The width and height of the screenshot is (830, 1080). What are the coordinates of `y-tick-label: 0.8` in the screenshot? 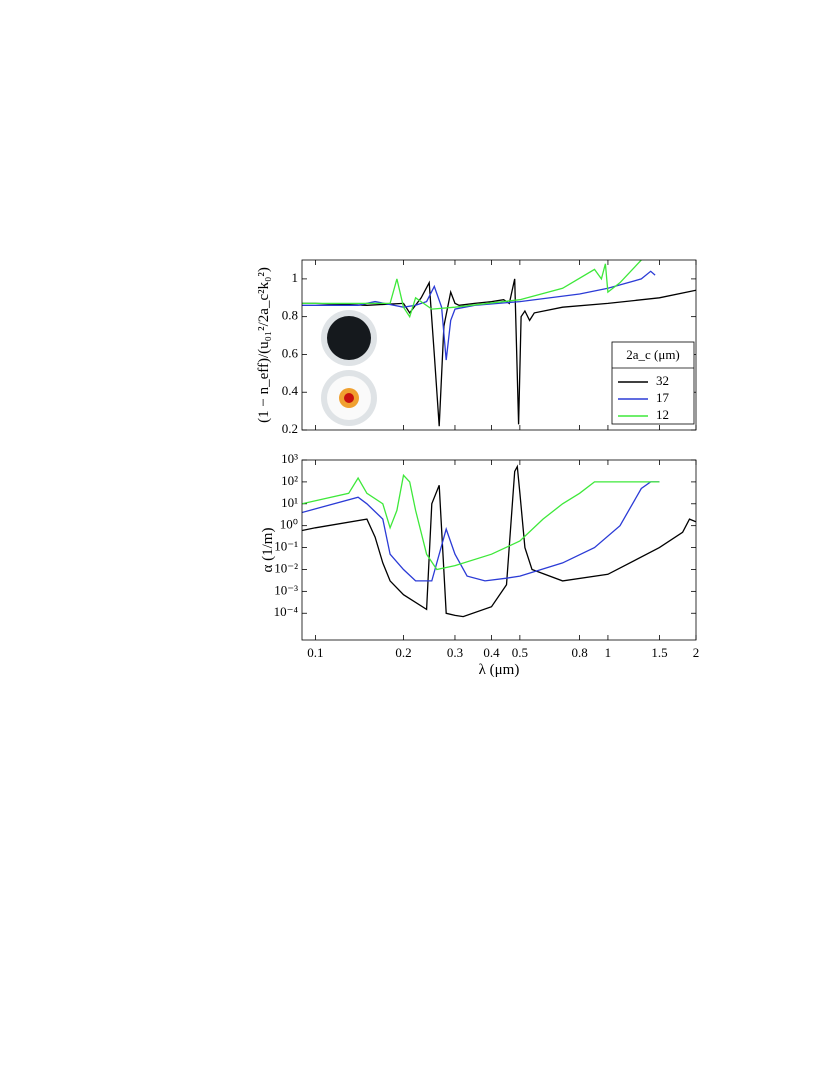 It's located at (290, 315).